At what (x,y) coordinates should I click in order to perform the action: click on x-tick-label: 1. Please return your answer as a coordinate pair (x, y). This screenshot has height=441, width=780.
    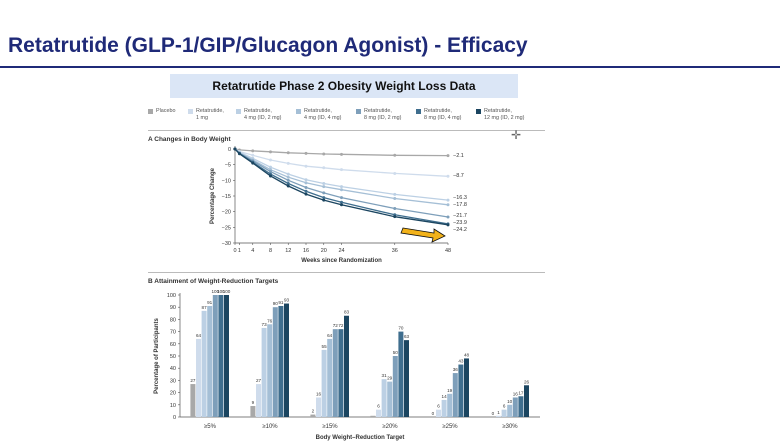
    Looking at the image, I should click on (239, 251).